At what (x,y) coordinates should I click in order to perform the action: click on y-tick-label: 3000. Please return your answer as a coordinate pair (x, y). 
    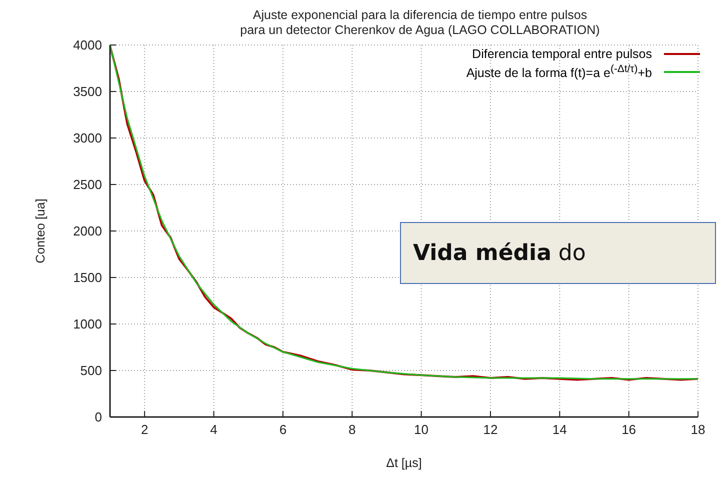
    Looking at the image, I should click on (87, 138).